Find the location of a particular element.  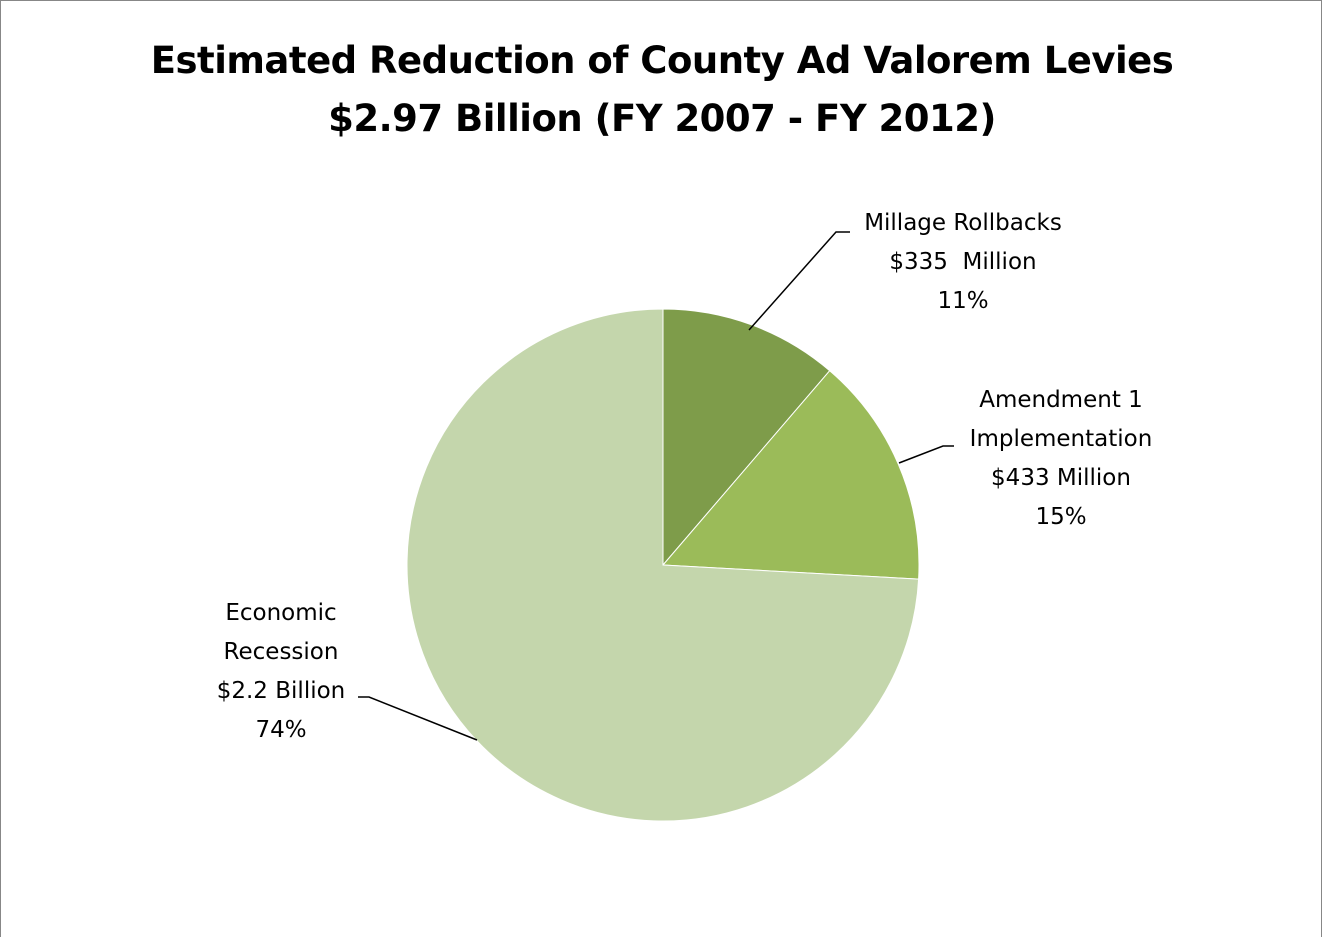

data-label-recession-line1: Economic is located at coordinates (280, 613).